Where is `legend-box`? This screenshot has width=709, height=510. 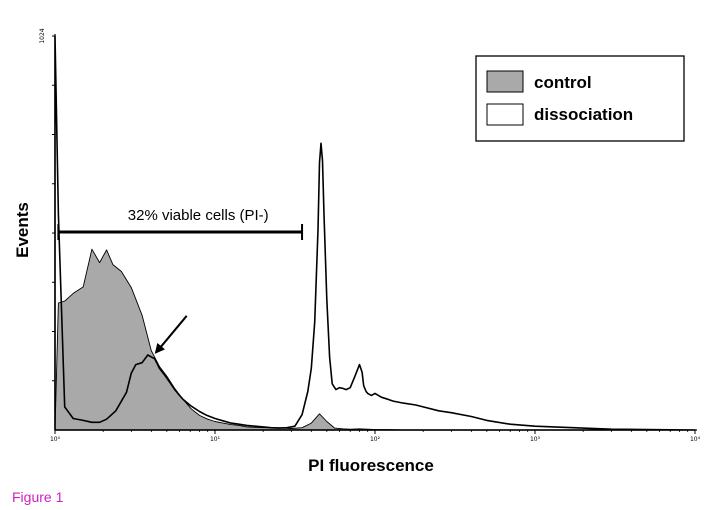
legend-box is located at coordinates (580, 98).